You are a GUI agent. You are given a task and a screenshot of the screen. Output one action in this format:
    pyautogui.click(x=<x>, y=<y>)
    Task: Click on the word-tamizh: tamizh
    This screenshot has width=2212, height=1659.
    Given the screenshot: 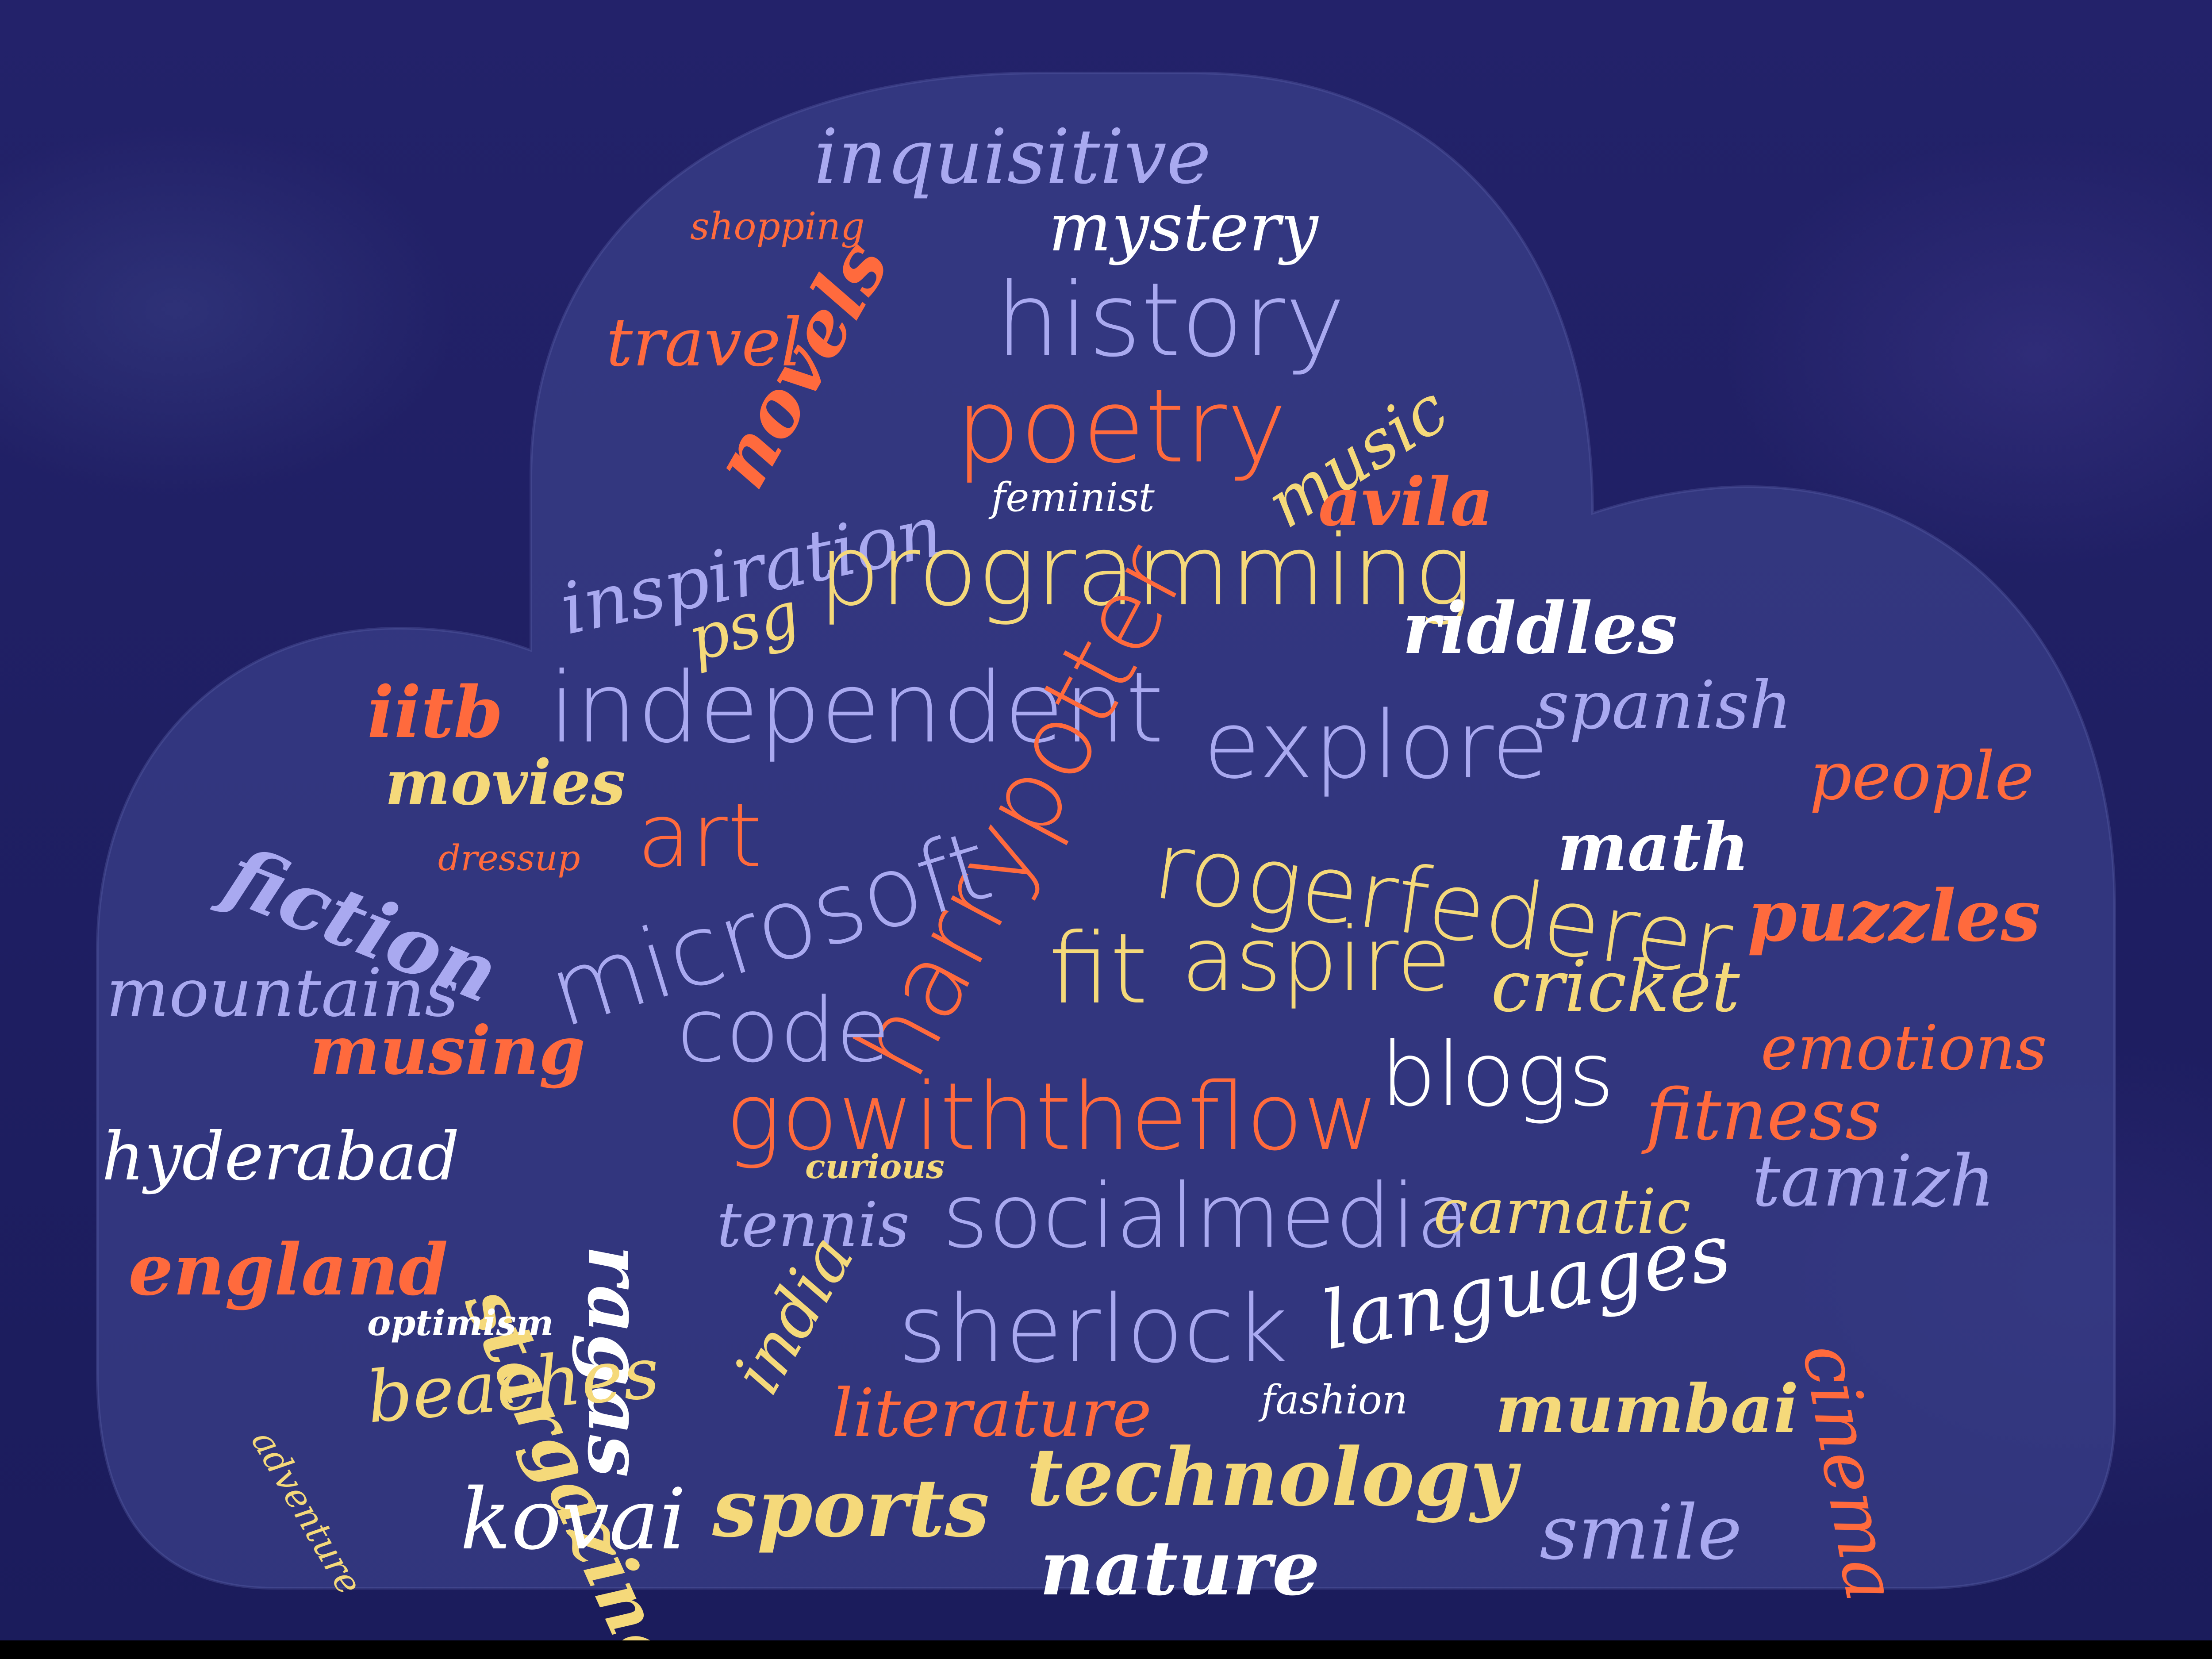 What is the action you would take?
    pyautogui.click(x=1874, y=1181)
    